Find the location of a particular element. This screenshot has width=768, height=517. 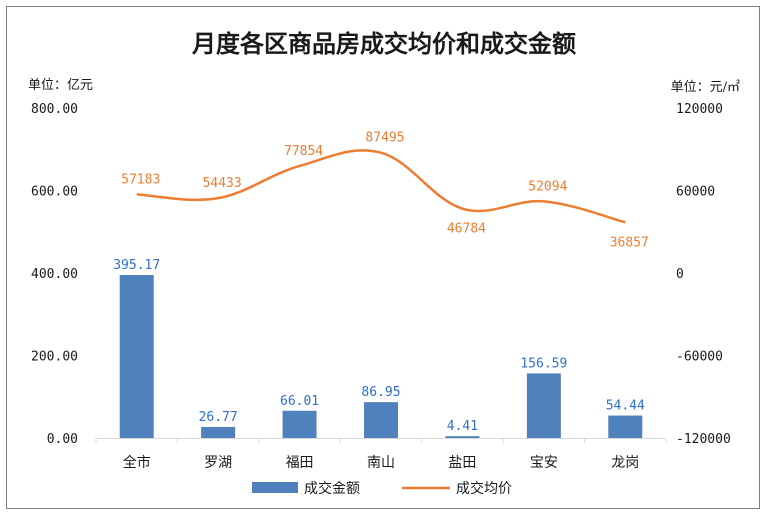

bar-data-label: 26.77 is located at coordinates (218, 417).